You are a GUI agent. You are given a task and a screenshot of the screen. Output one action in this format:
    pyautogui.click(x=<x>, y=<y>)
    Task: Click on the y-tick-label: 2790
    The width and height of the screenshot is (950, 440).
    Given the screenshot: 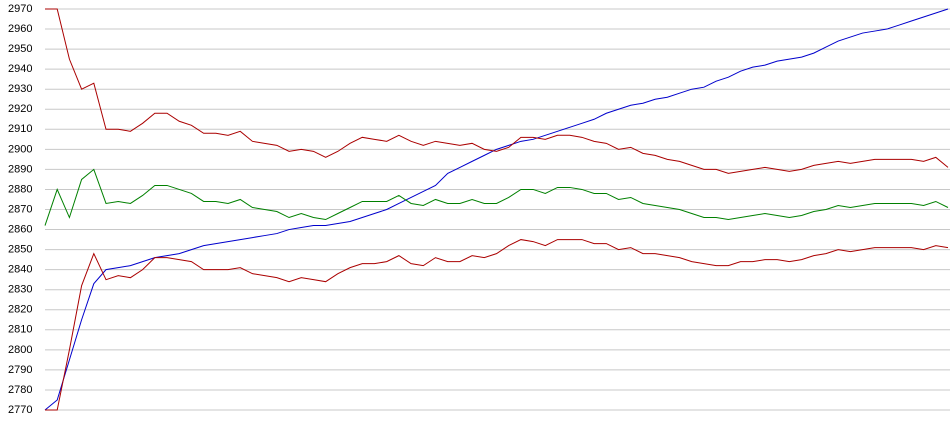 What is the action you would take?
    pyautogui.click(x=20, y=370)
    